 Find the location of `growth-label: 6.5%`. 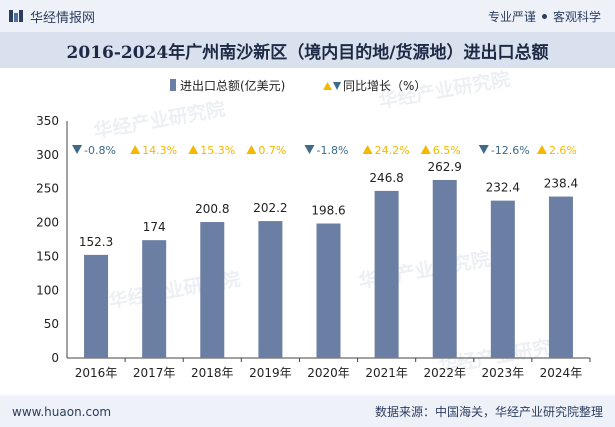

growth-label: 6.5% is located at coordinates (447, 150).